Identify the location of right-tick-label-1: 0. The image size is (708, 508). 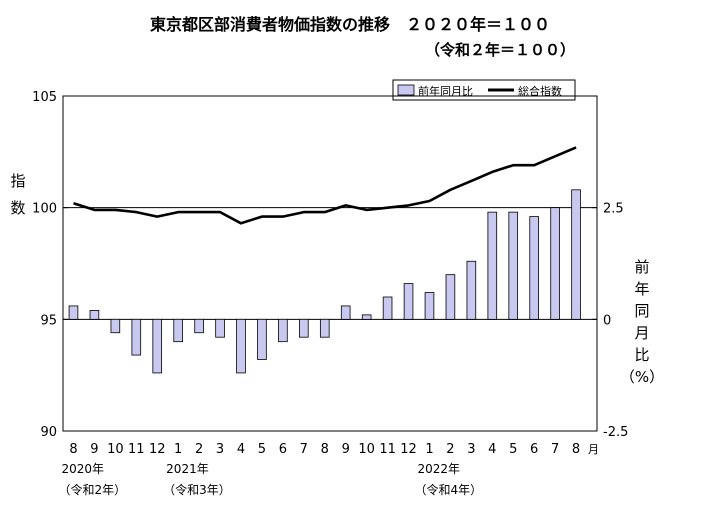
(607, 320).